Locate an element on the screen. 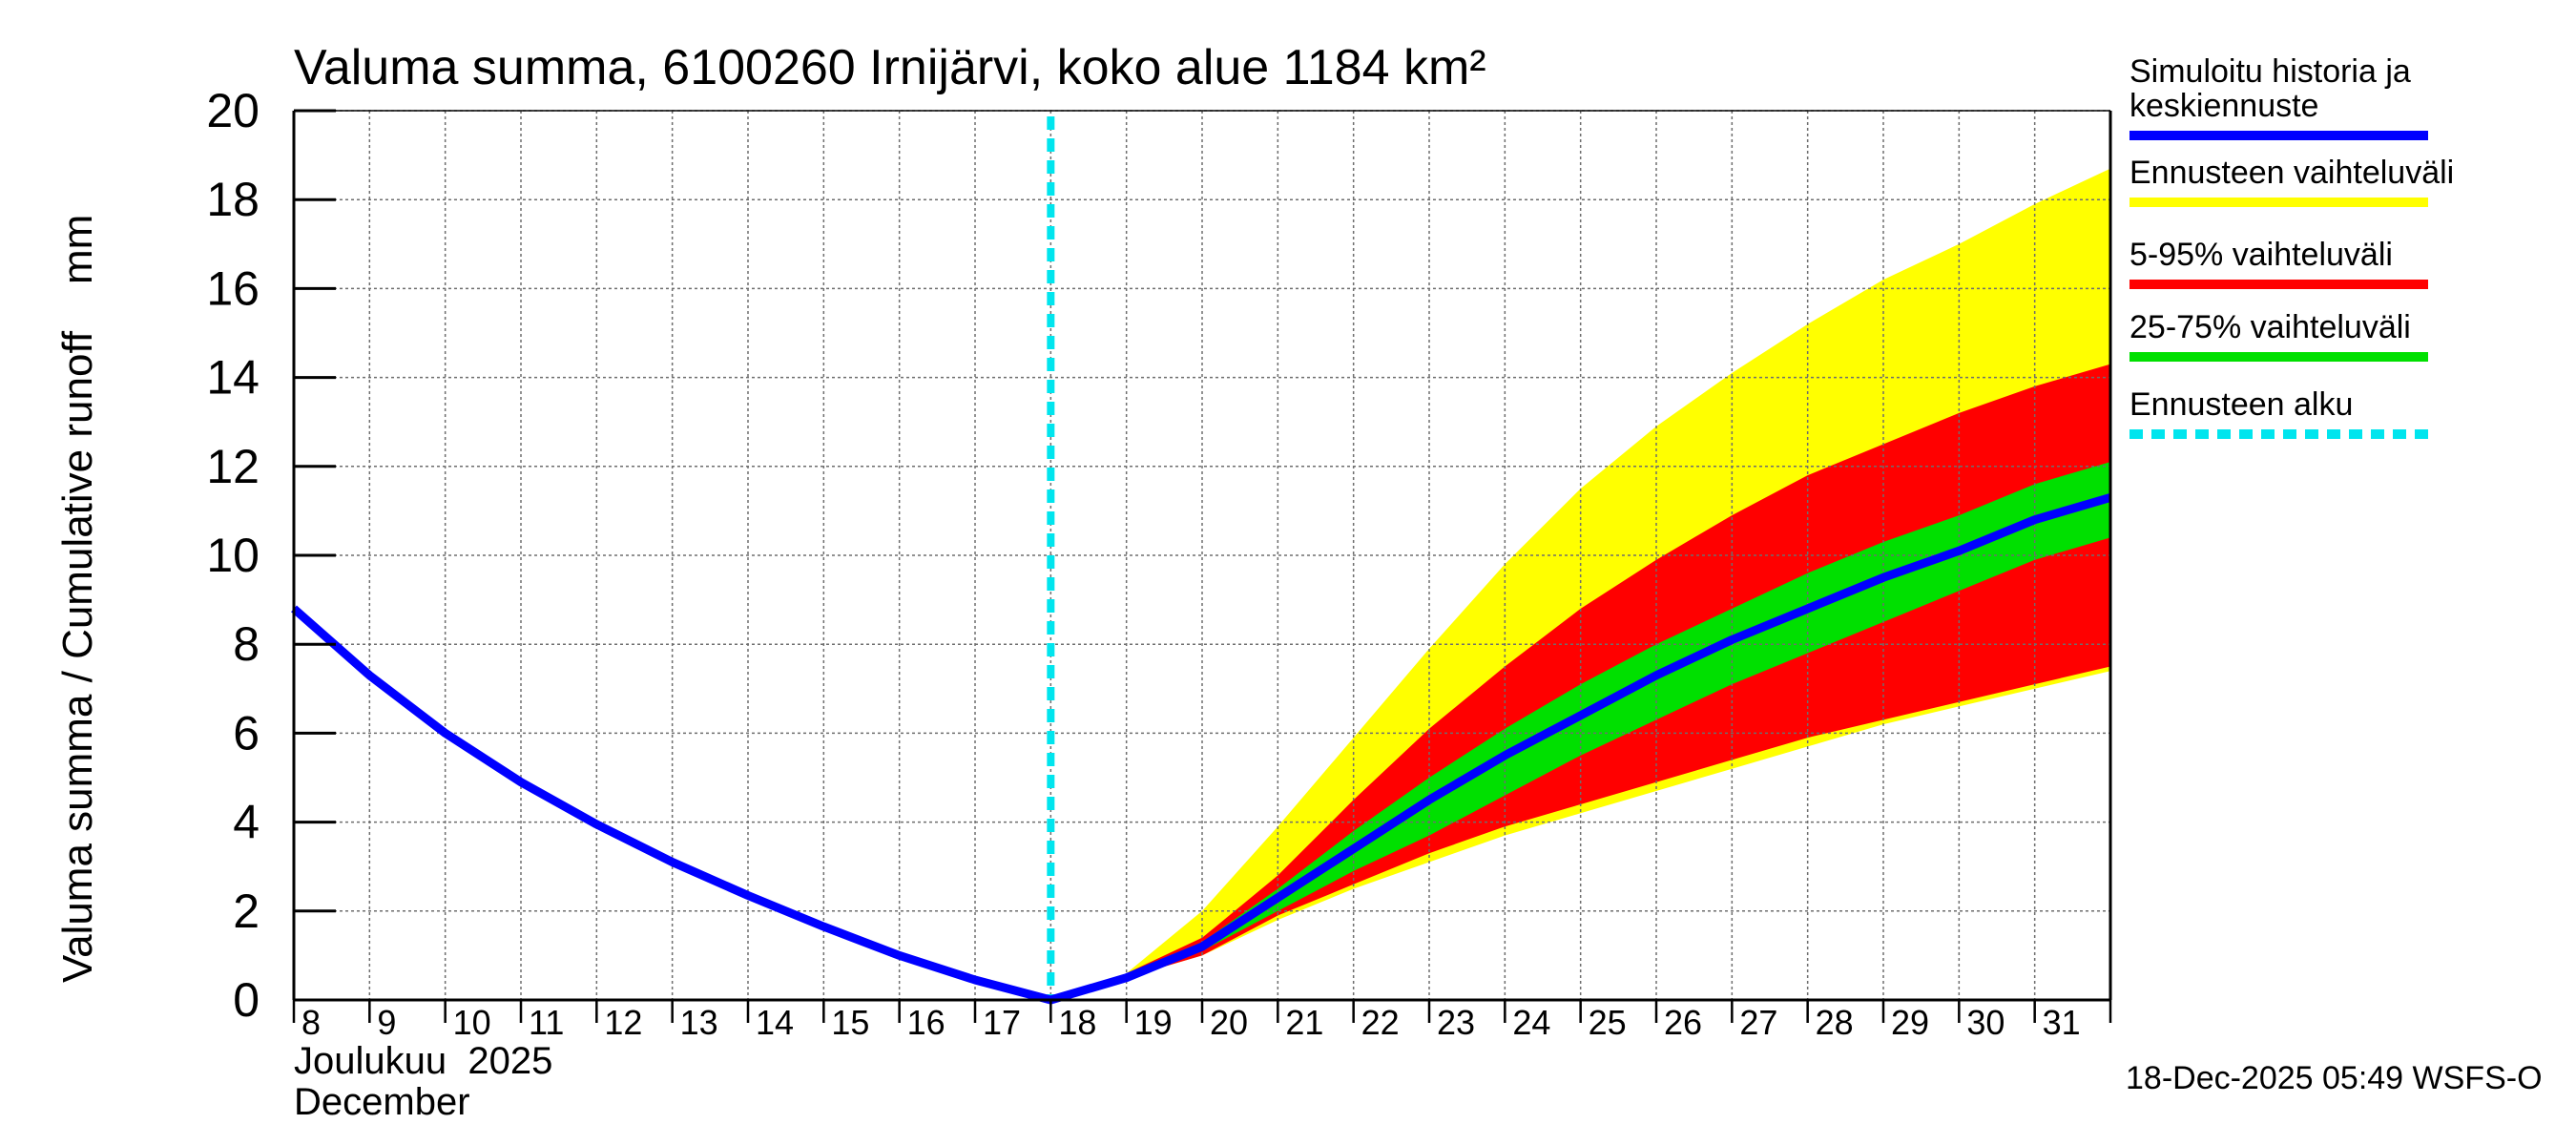  x-tick-label: 15 is located at coordinates (850, 1022).